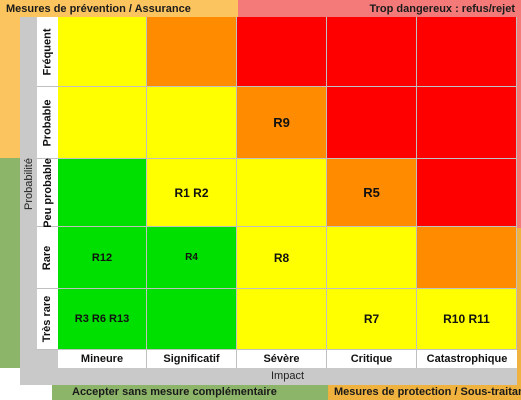 This screenshot has height=400, width=521. What do you see at coordinates (47, 192) in the screenshot?
I see `row-label-peu-probable: Peu probable` at bounding box center [47, 192].